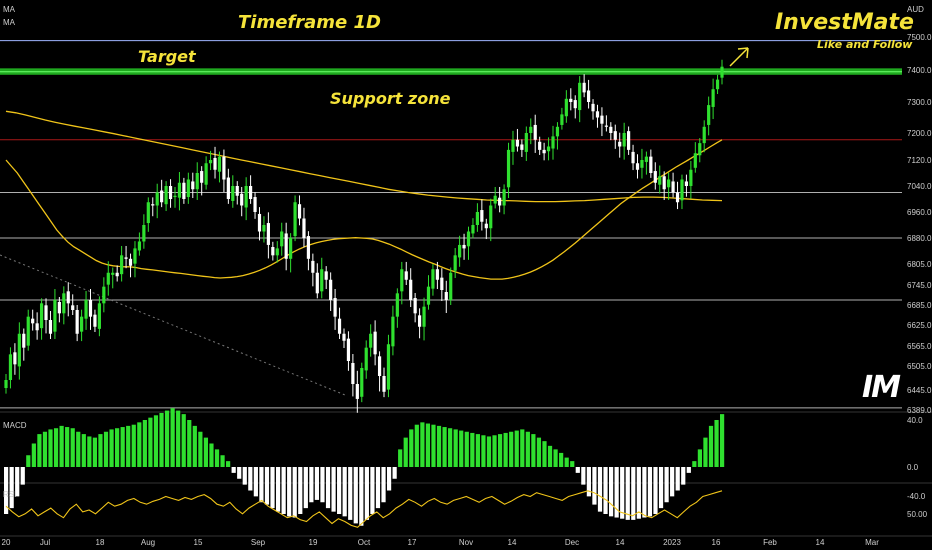 This screenshot has width=932, height=550. I want to click on target-annotation: Target, so click(167, 56).